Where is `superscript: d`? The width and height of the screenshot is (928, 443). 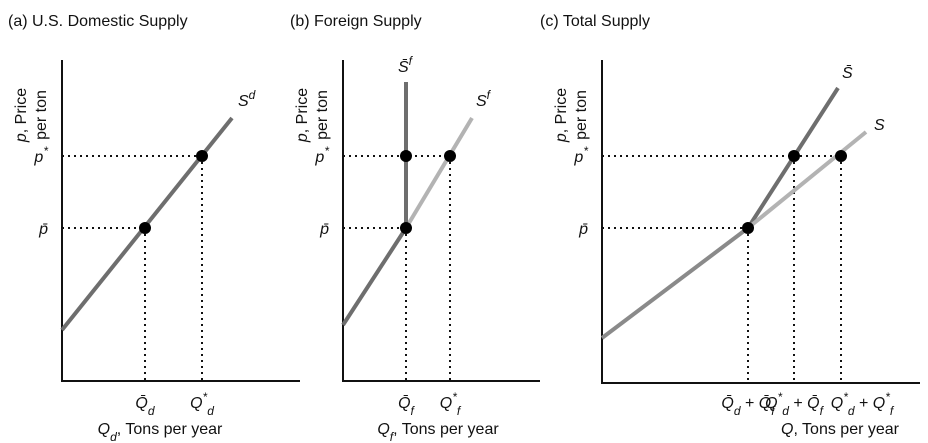 superscript: d is located at coordinates (252, 95).